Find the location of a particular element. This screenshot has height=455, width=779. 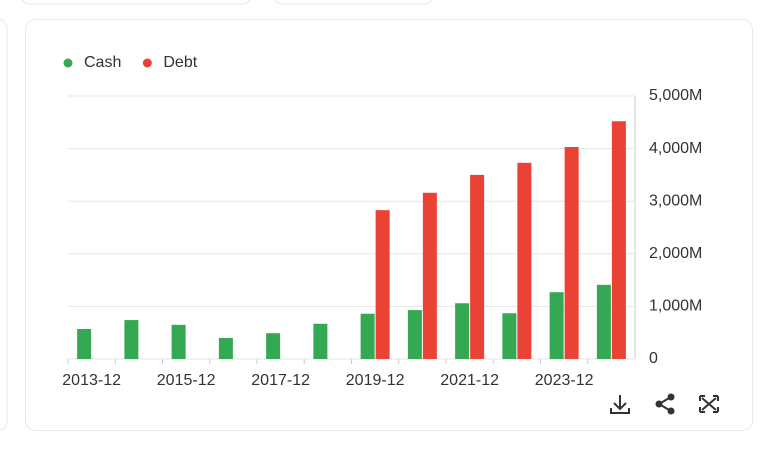

x-tick-label: 2019-12 is located at coordinates (375, 380).